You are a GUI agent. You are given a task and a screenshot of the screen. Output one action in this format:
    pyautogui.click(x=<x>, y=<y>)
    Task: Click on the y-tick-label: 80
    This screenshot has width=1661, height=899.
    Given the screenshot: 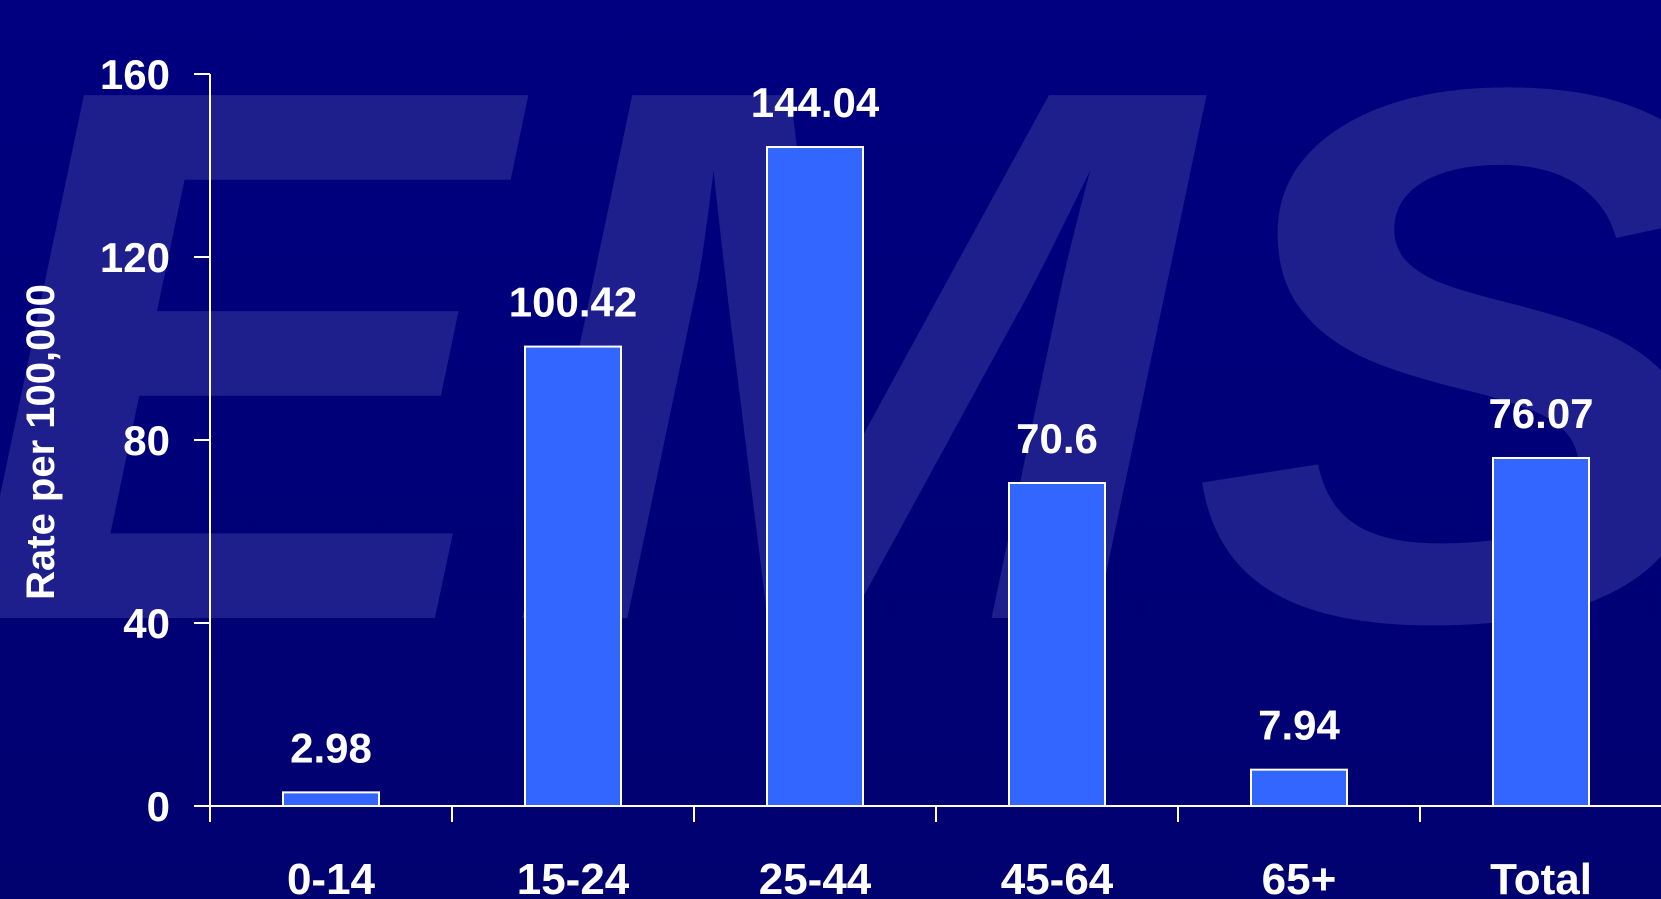 What is the action you would take?
    pyautogui.click(x=146, y=440)
    